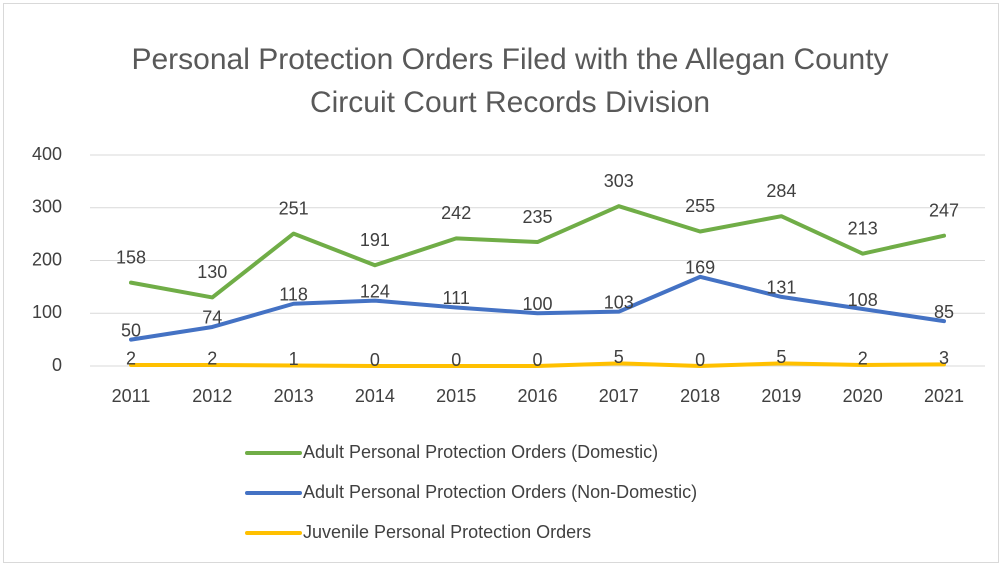 This screenshot has width=1003, height=567. Describe the element at coordinates (131, 257) in the screenshot. I see `data-label: 158` at that location.